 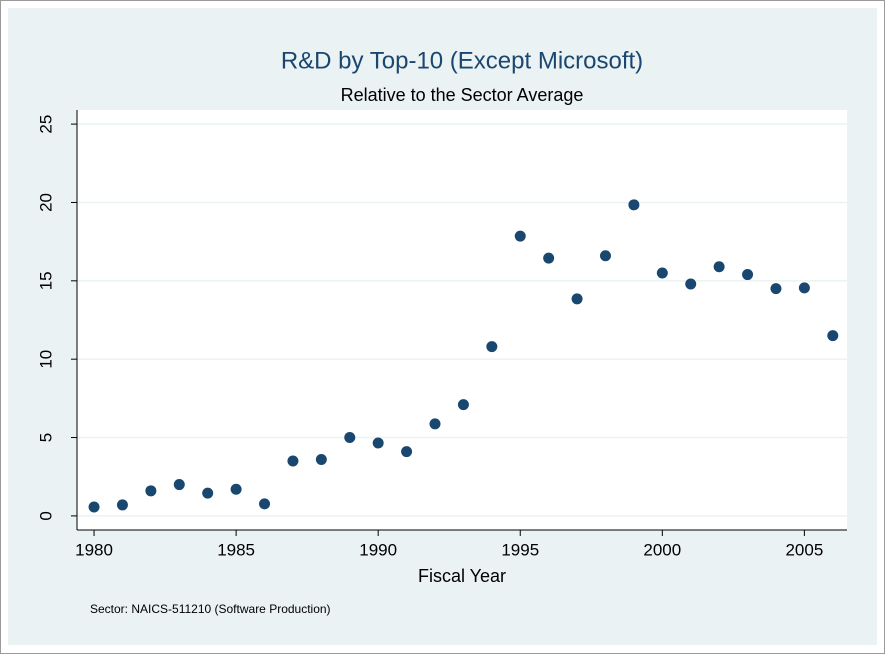 I want to click on x-tick-label: 1980, so click(x=94, y=549).